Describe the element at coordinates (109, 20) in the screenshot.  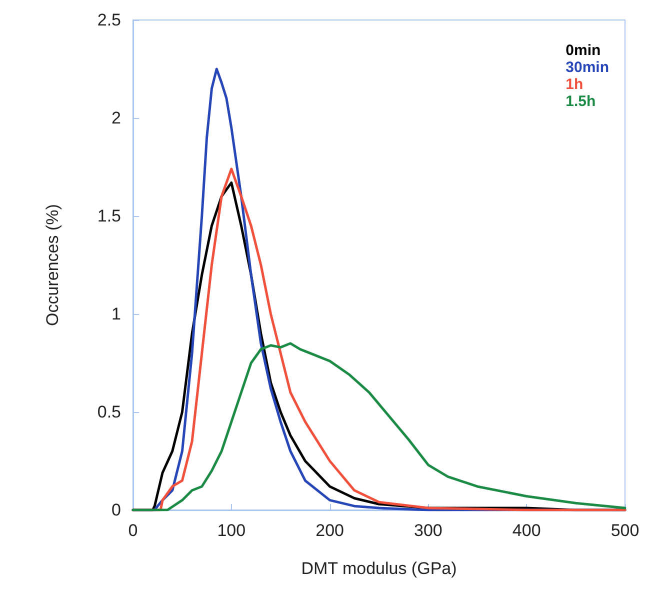
I see `y-tick-label: 2.5` at that location.